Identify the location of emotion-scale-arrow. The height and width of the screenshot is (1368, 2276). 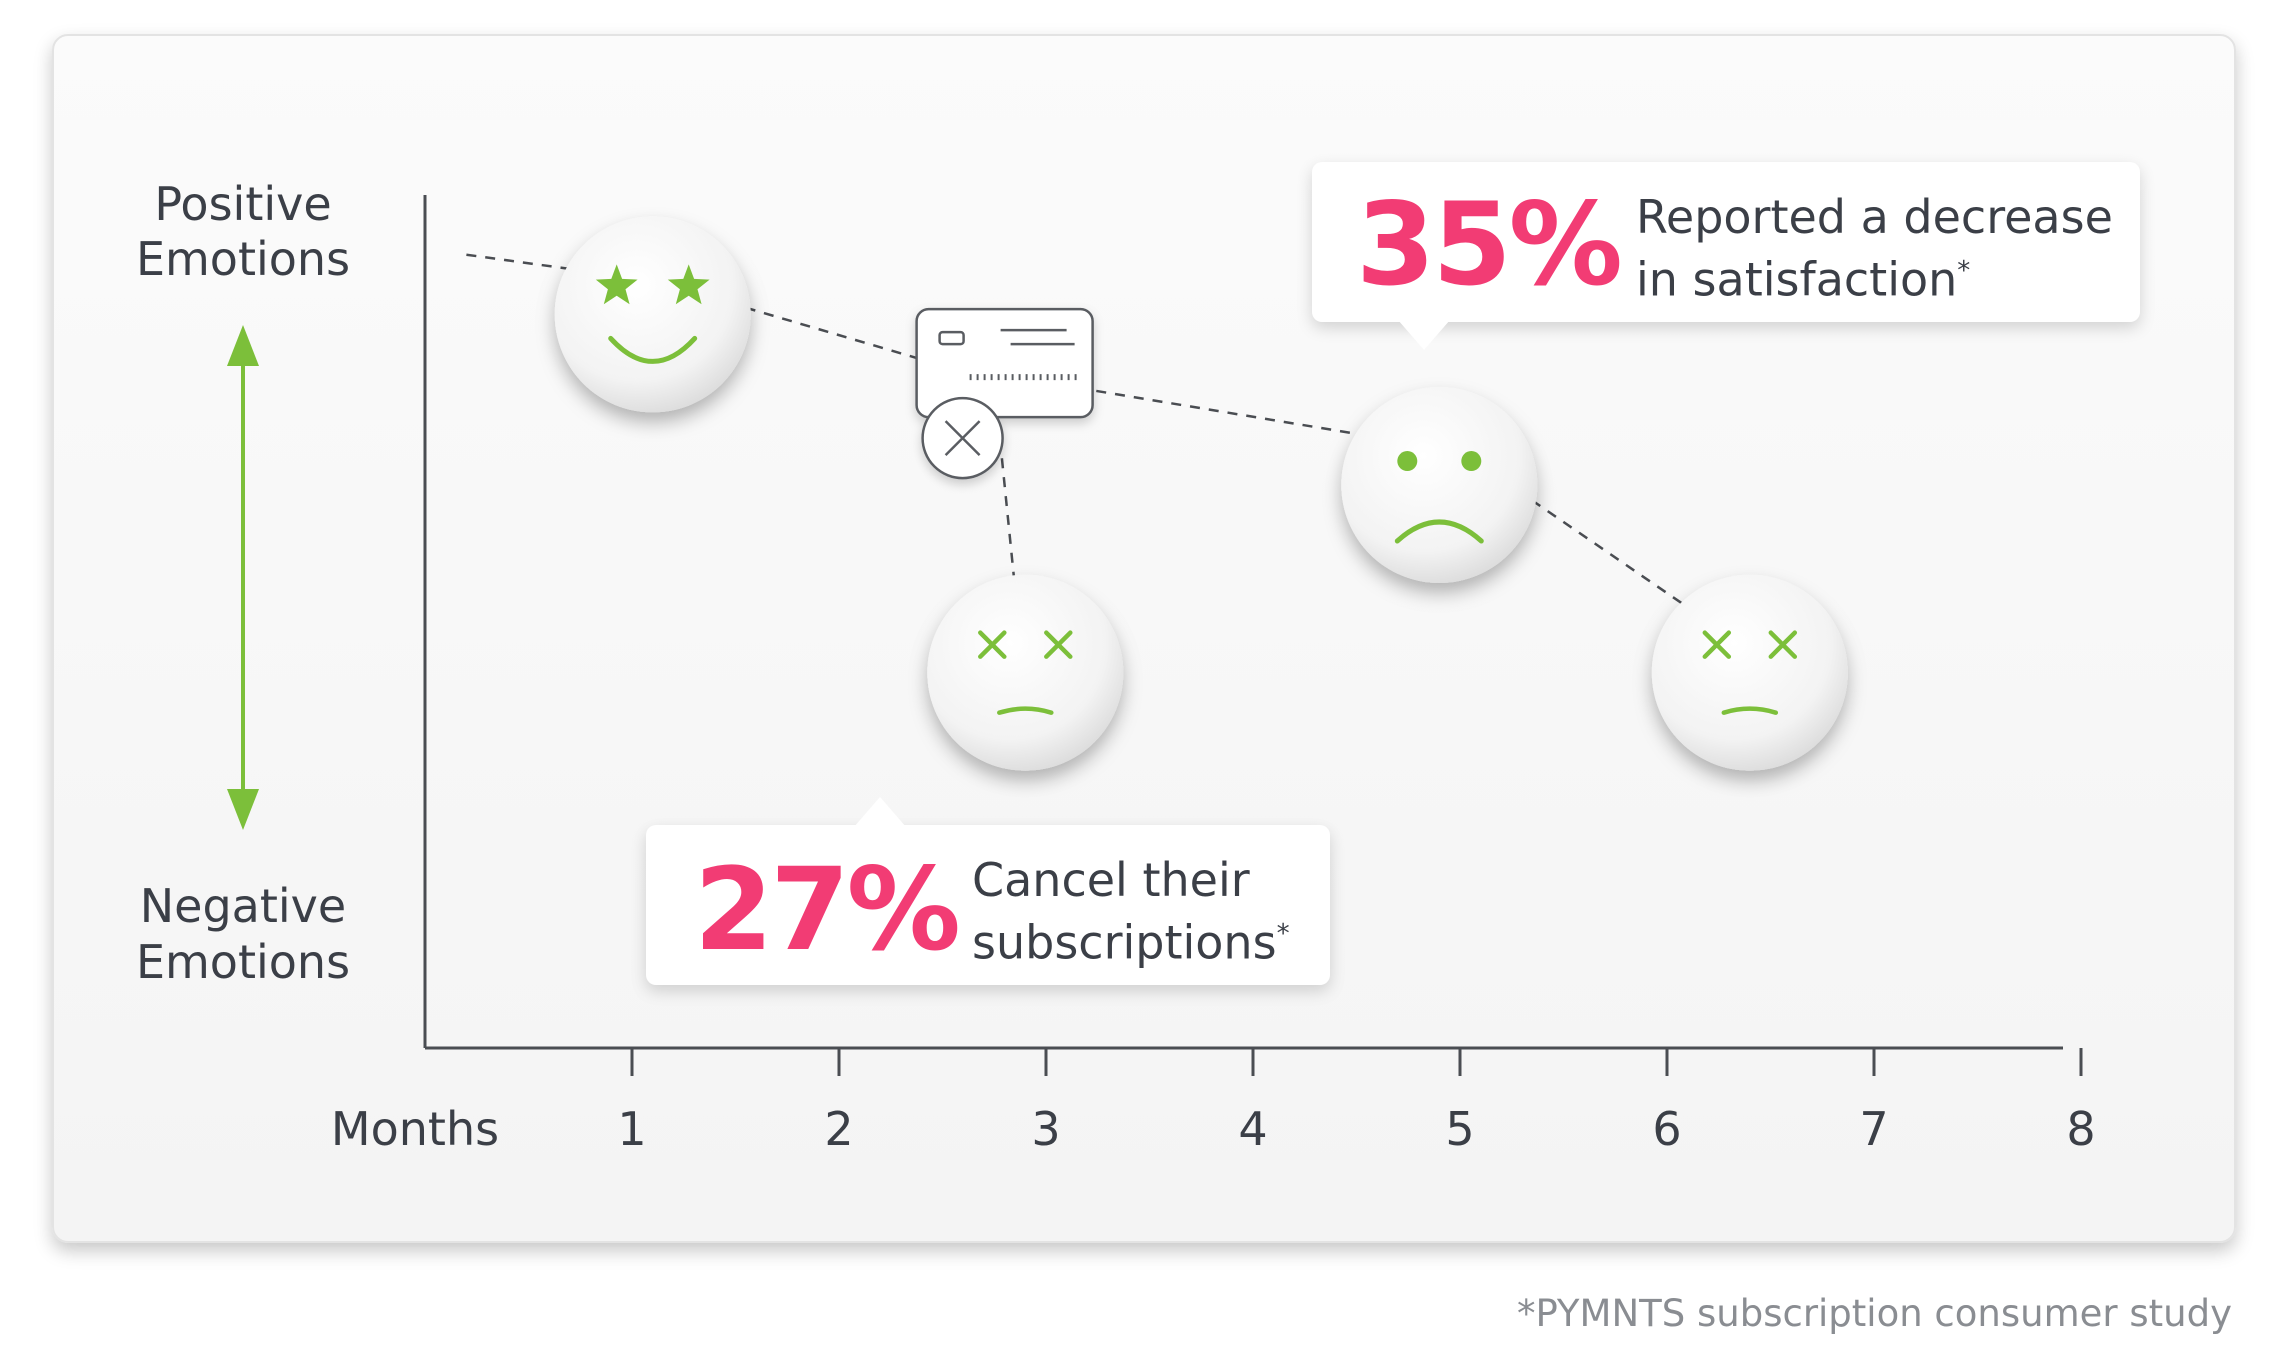
(243, 577).